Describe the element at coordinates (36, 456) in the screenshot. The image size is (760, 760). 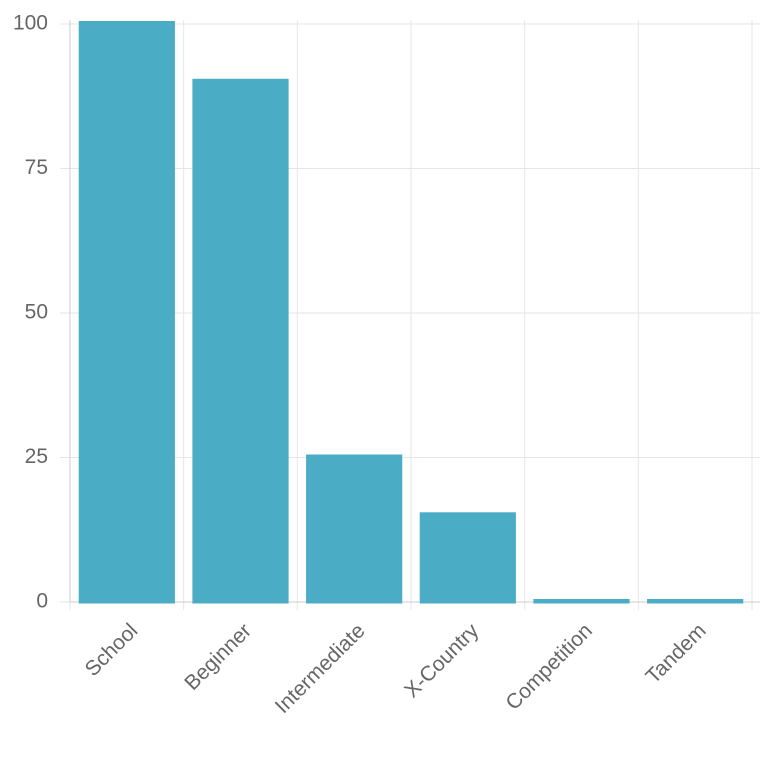
I see `y-tick-label: 25` at that location.